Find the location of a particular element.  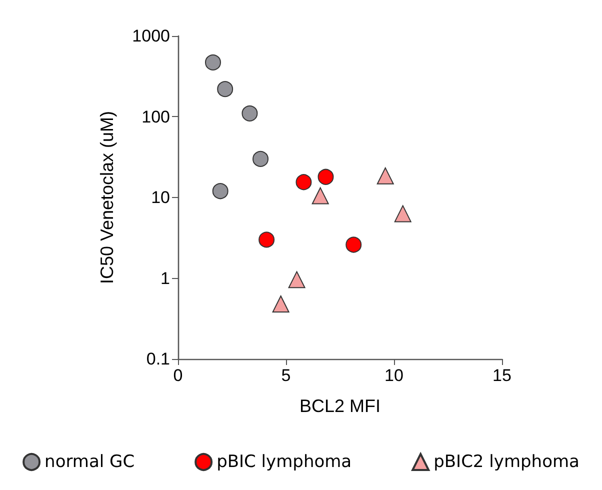

legend-label: normal GC is located at coordinates (89, 462).